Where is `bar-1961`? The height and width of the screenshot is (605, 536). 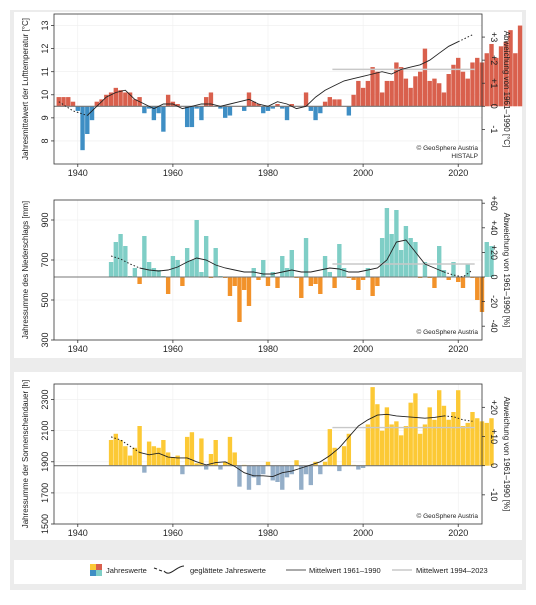
bar-1961 is located at coordinates (177, 268).